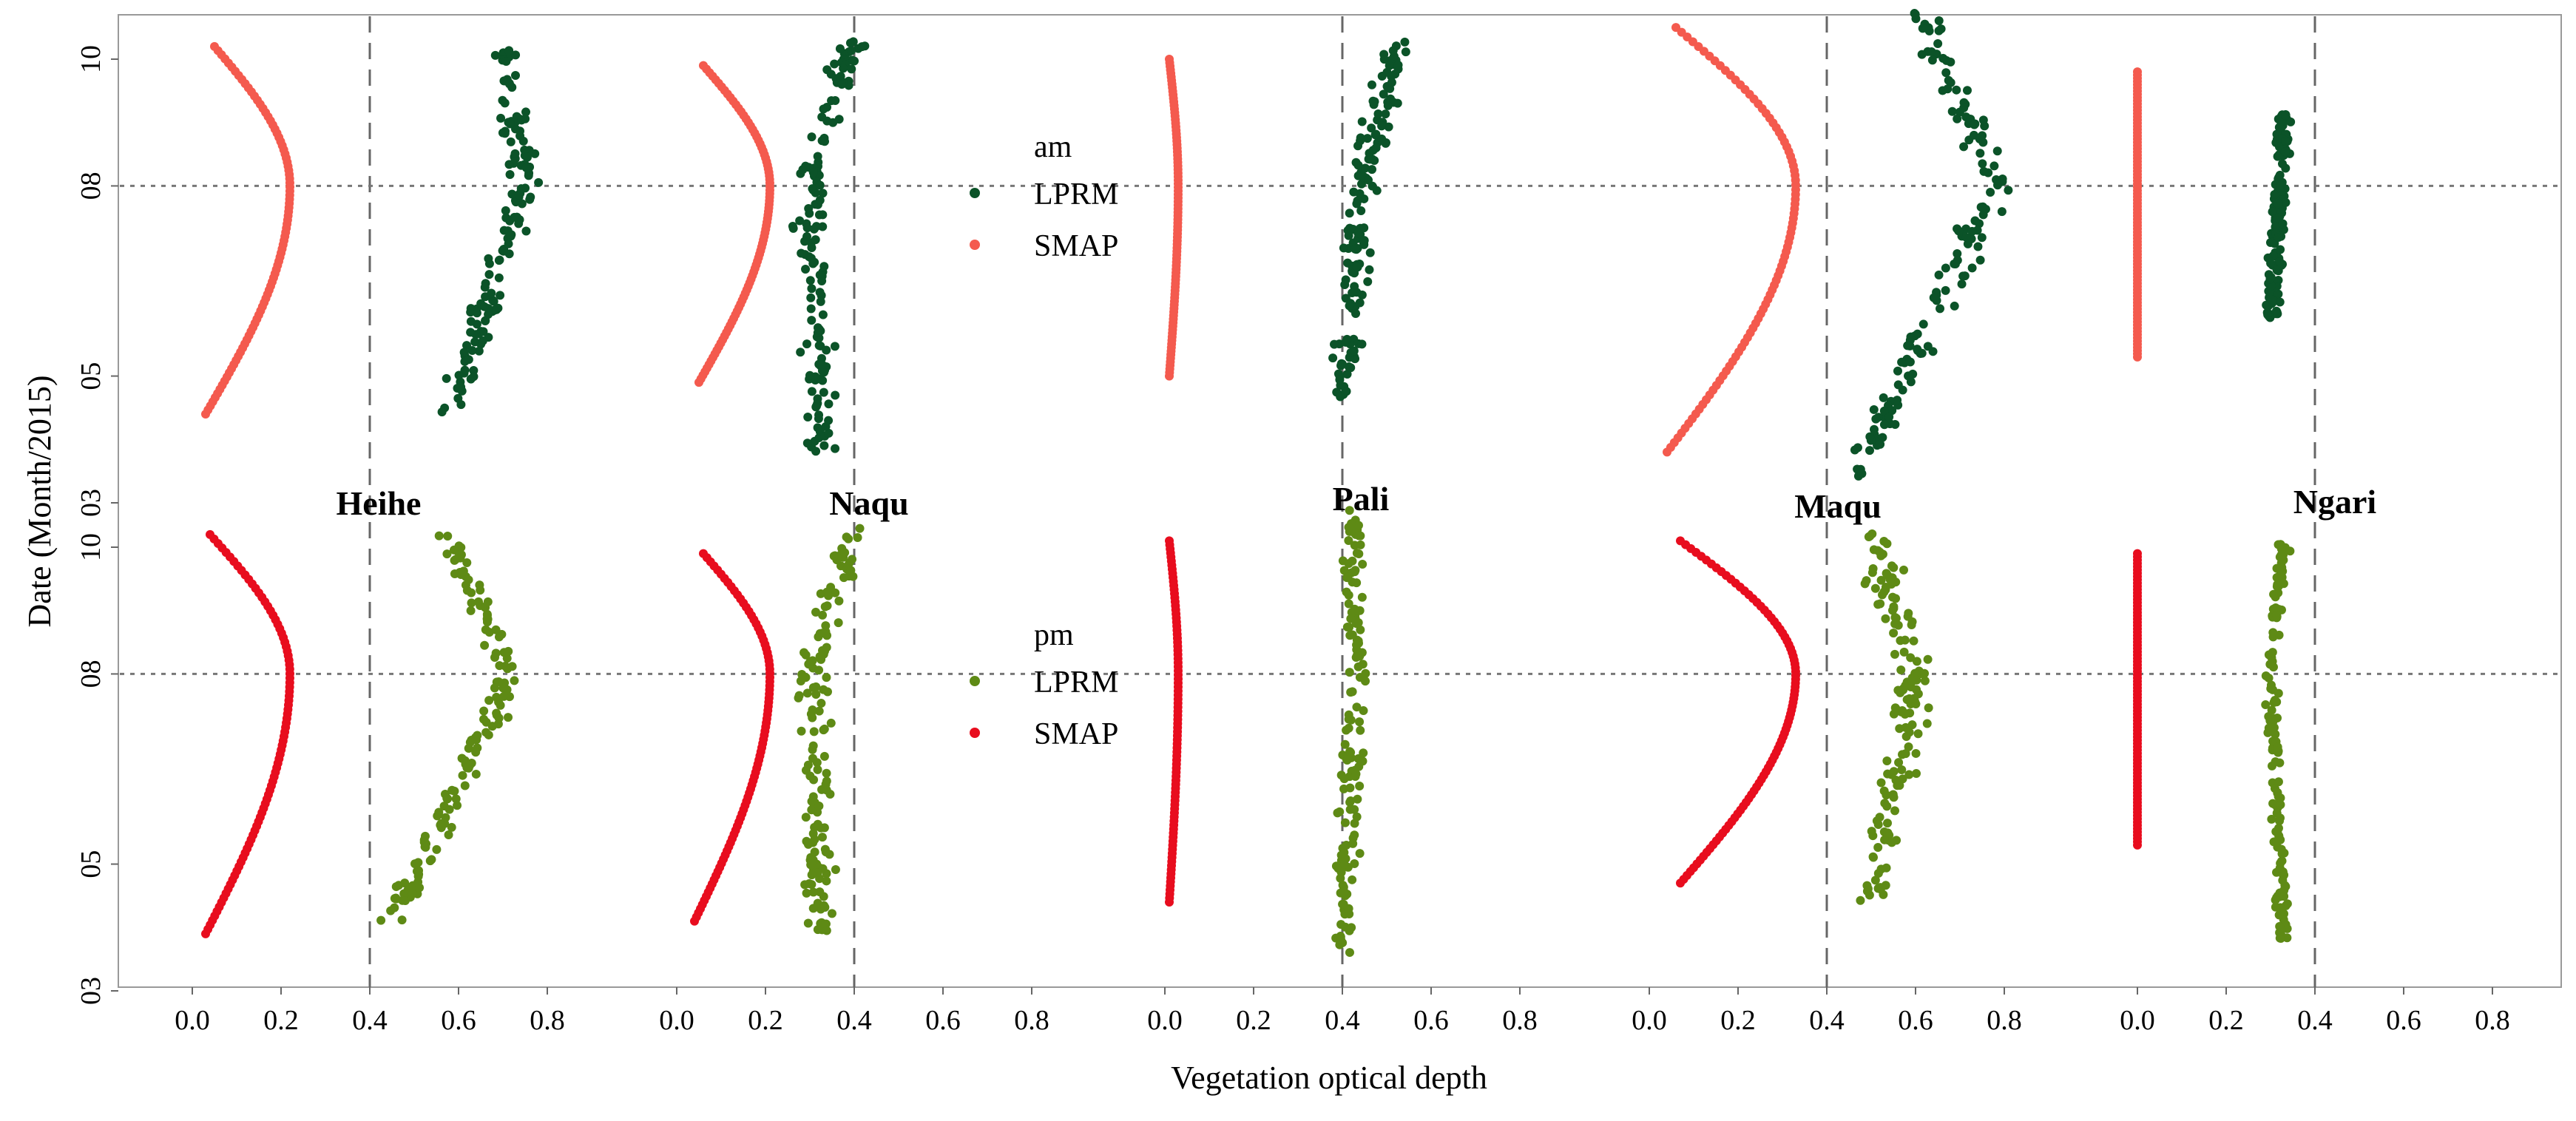 The image size is (2576, 1121). What do you see at coordinates (91, 547) in the screenshot?
I see `y-tick-label: 10` at bounding box center [91, 547].